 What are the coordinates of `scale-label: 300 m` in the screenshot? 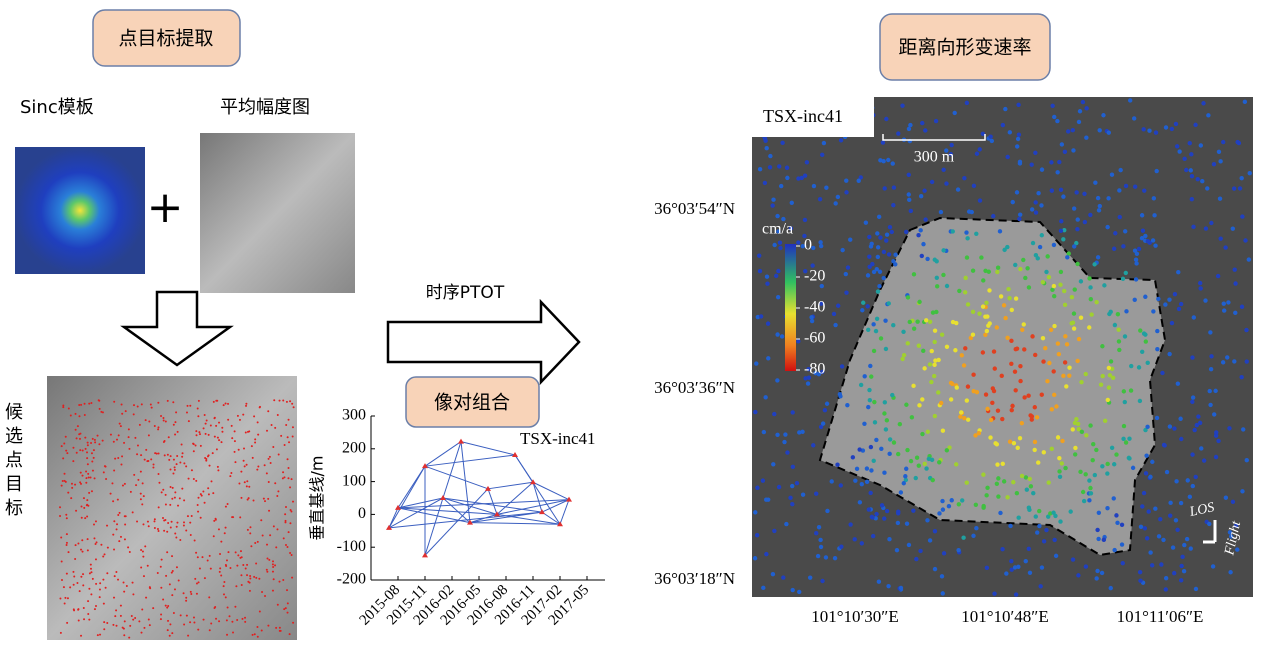 It's located at (934, 157).